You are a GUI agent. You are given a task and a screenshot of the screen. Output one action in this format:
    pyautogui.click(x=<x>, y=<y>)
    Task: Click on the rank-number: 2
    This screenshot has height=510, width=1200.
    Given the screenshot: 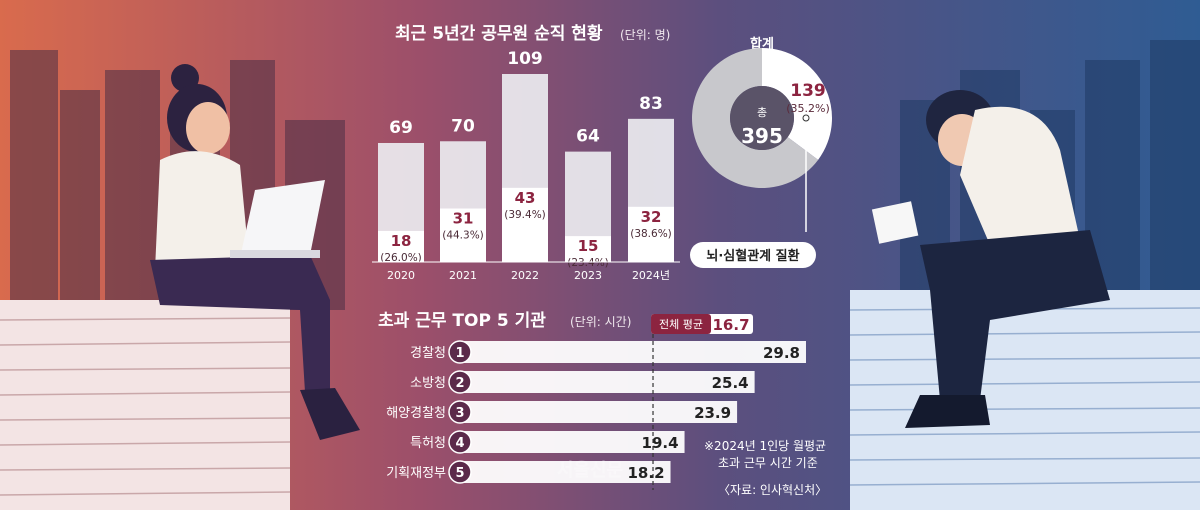 What is the action you would take?
    pyautogui.click(x=459, y=383)
    